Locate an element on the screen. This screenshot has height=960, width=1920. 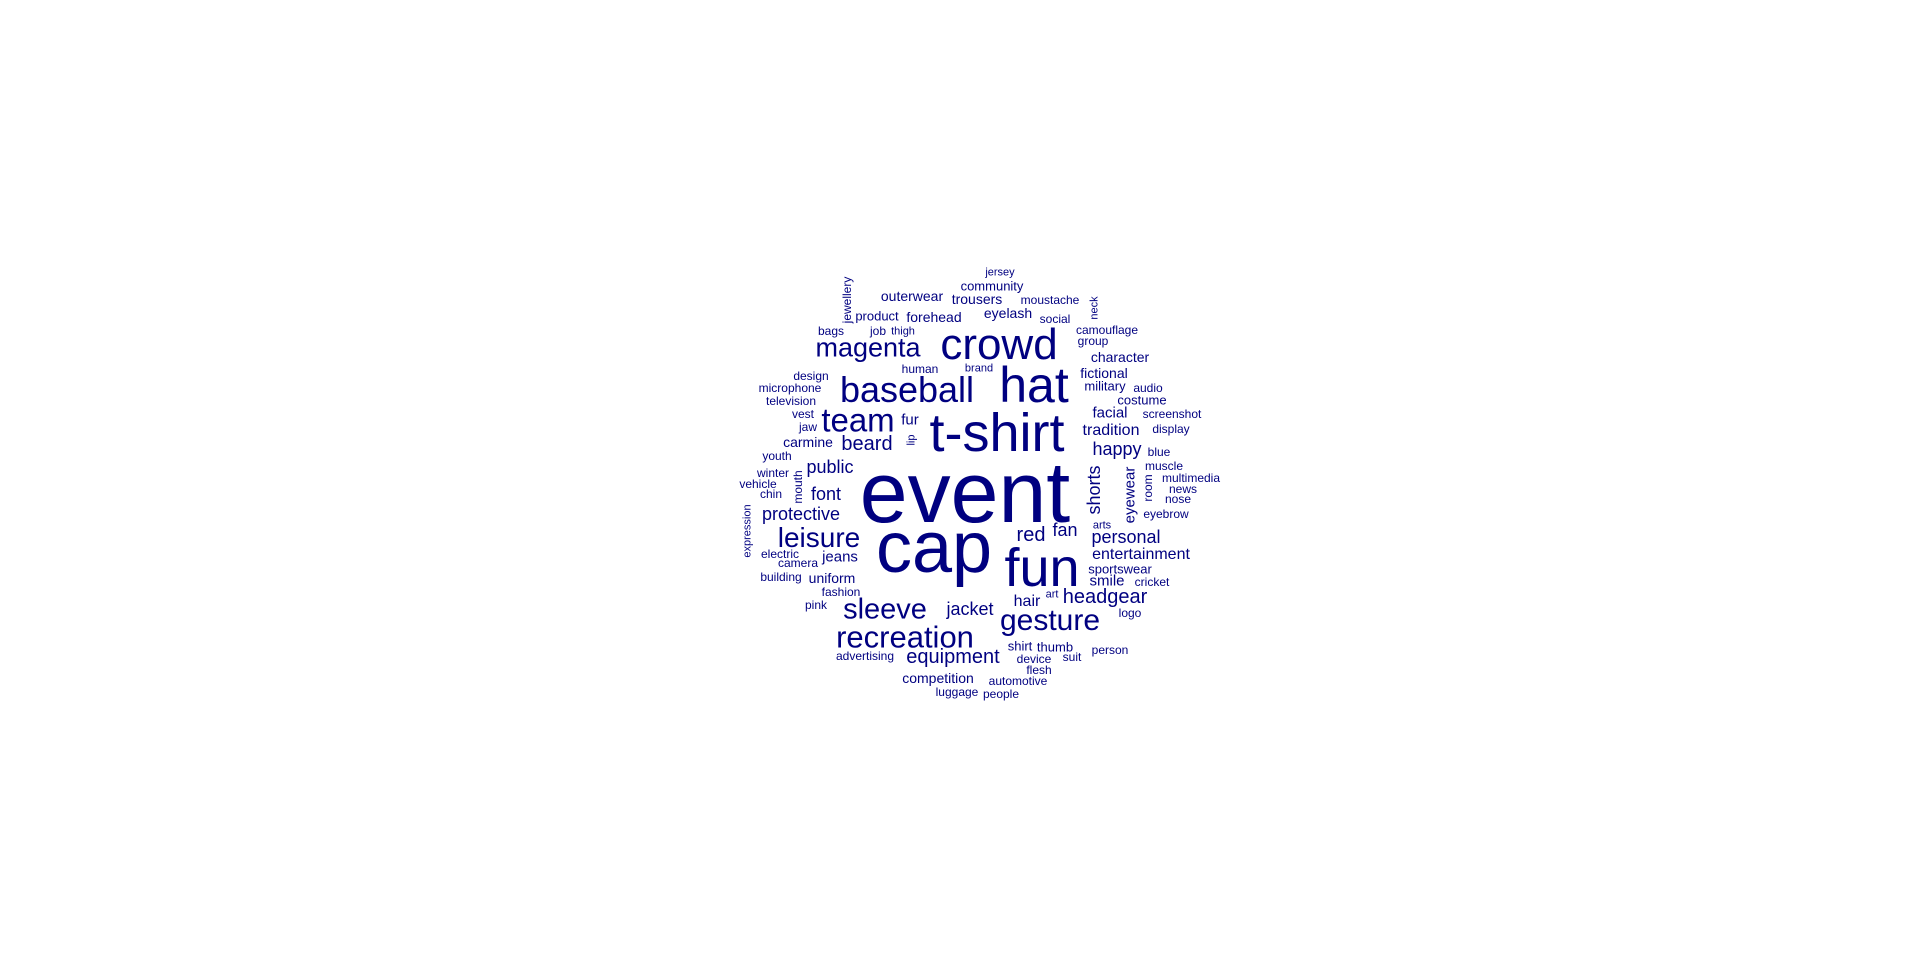
word-blue: blue is located at coordinates (1159, 452).